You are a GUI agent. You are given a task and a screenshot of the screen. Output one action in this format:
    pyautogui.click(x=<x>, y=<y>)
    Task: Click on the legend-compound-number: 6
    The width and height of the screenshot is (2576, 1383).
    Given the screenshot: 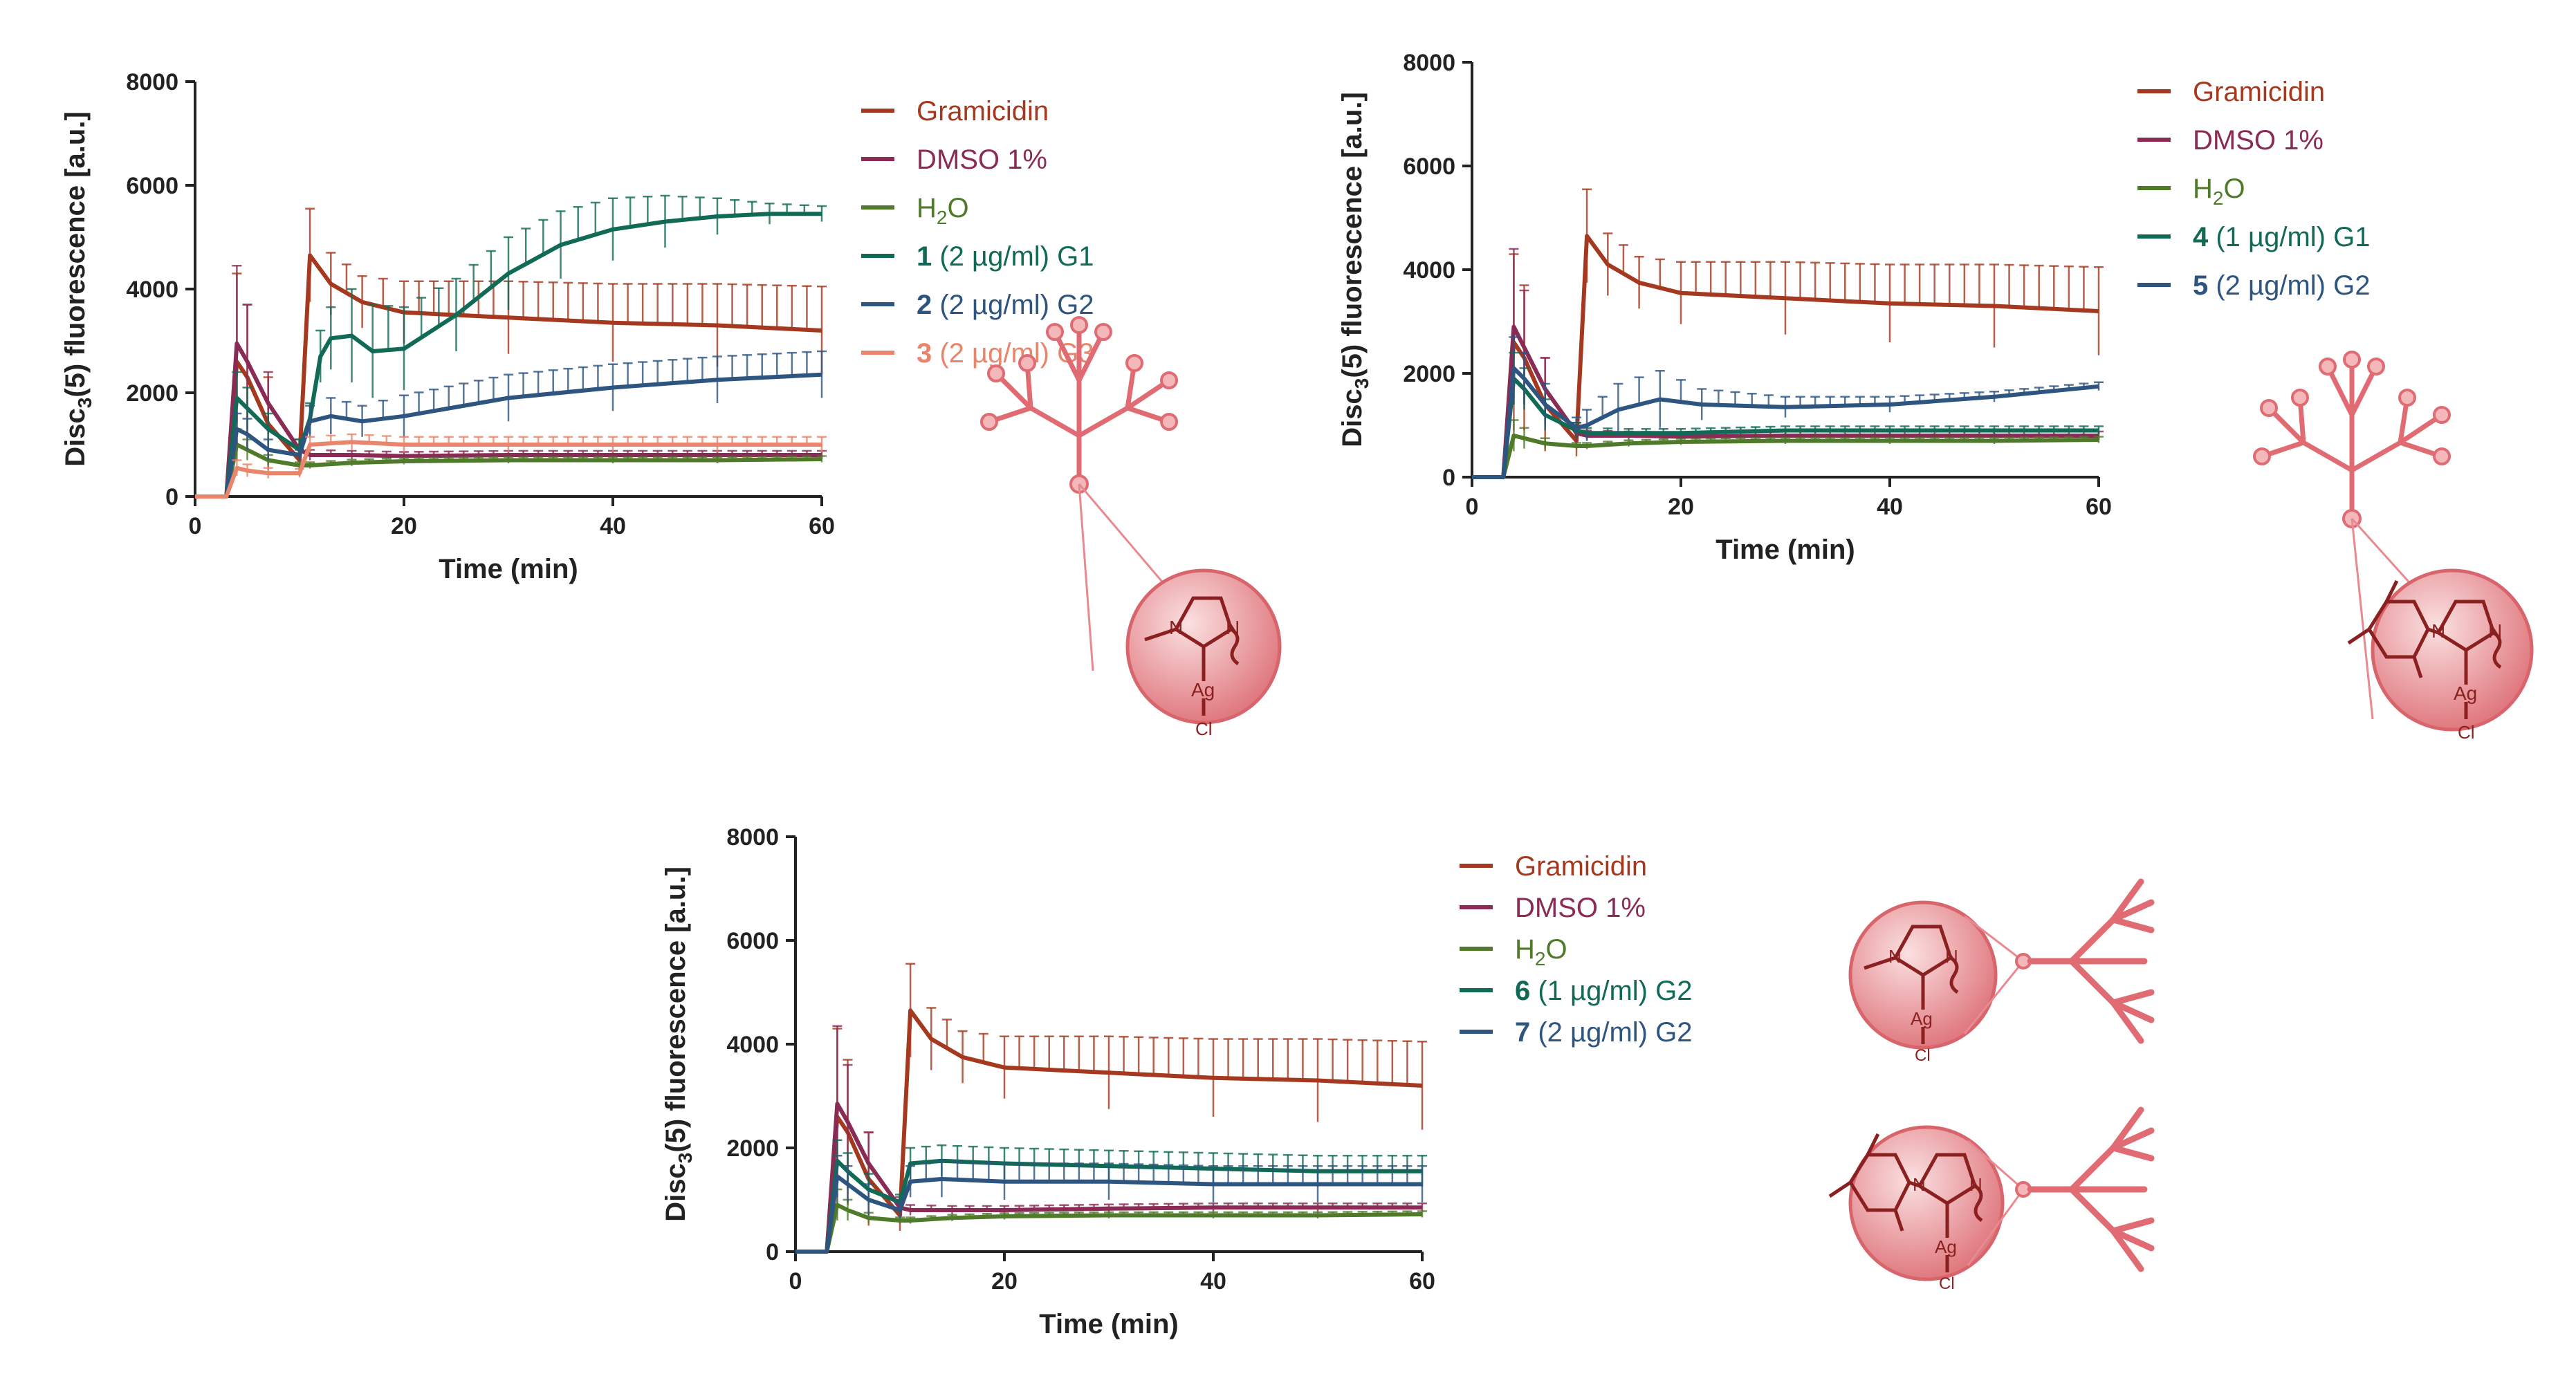 What is the action you would take?
    pyautogui.click(x=1522, y=991)
    